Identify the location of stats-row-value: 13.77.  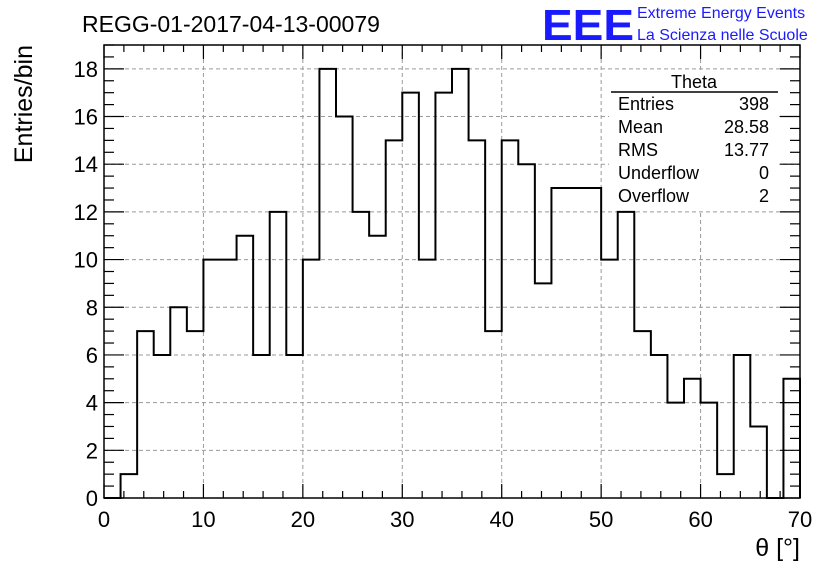
(746, 150).